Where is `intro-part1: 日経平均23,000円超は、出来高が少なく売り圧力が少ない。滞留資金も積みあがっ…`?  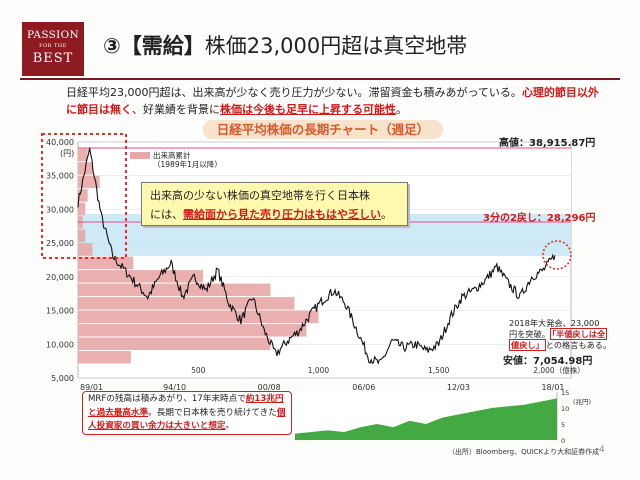 intro-part1: 日経平均23,000円超は、出来高が少なく売り圧力が少ない。滞留資金も積みあがっ… is located at coordinates (294, 92).